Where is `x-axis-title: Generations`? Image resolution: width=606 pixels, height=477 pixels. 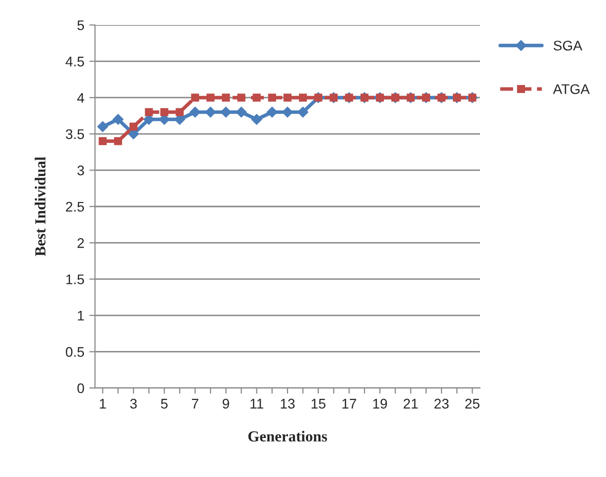 x-axis-title: Generations is located at coordinates (288, 436).